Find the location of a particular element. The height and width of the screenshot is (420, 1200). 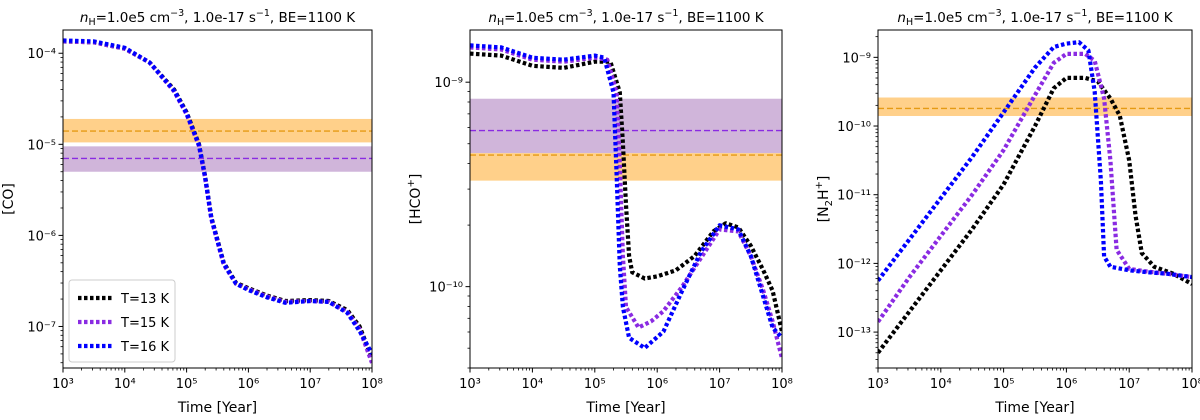

legend-label: T=15 K is located at coordinates (145, 323).